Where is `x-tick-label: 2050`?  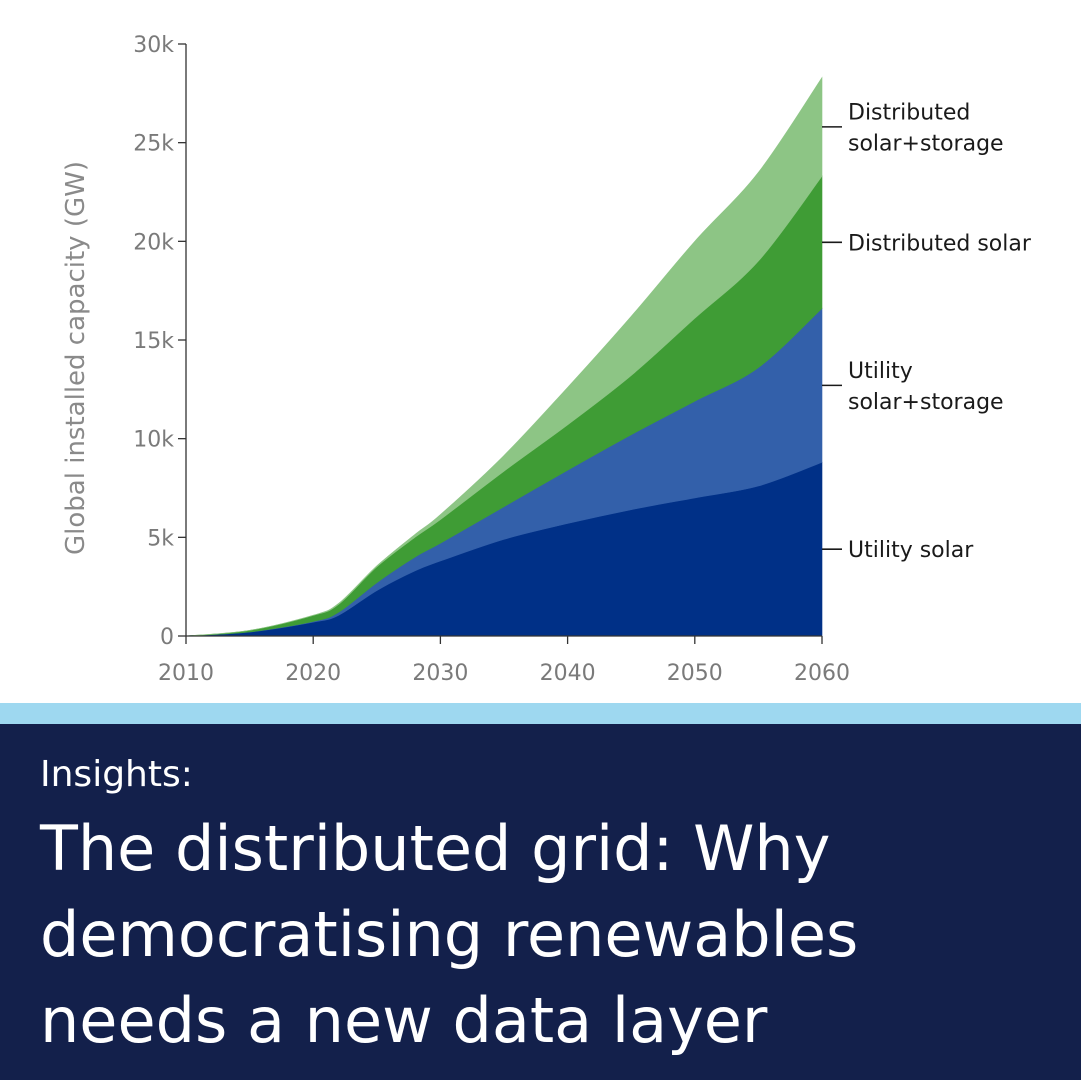
x-tick-label: 2050 is located at coordinates (695, 673).